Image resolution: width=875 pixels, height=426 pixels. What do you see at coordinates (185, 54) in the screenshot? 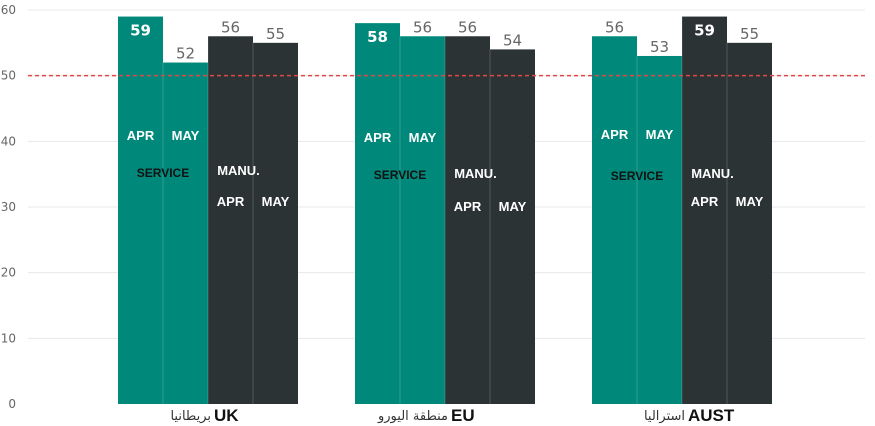
I see `data-label: 52` at bounding box center [185, 54].